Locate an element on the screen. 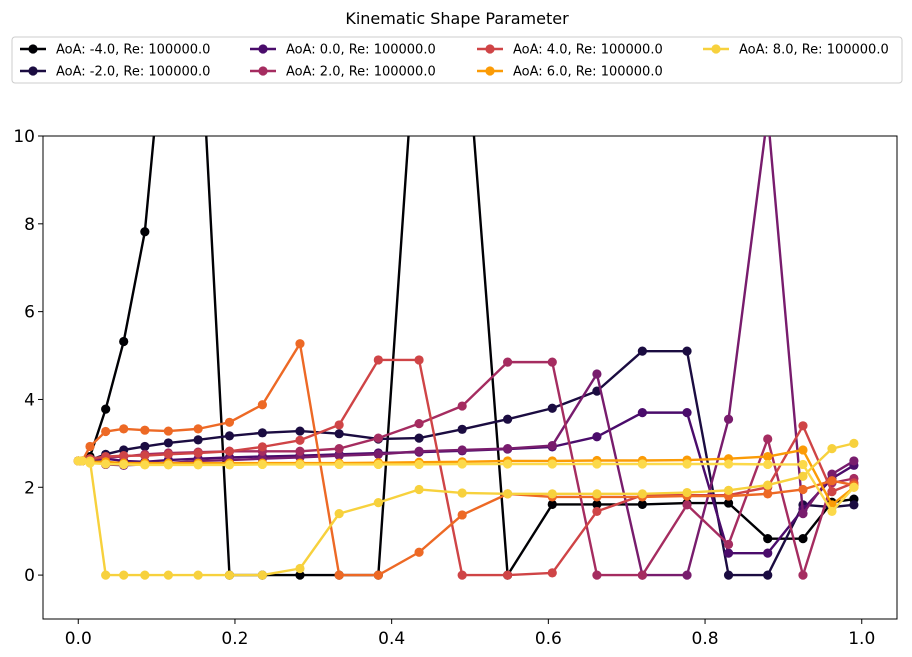 This screenshot has width=912, height=657. series-line is located at coordinates (466, 486).